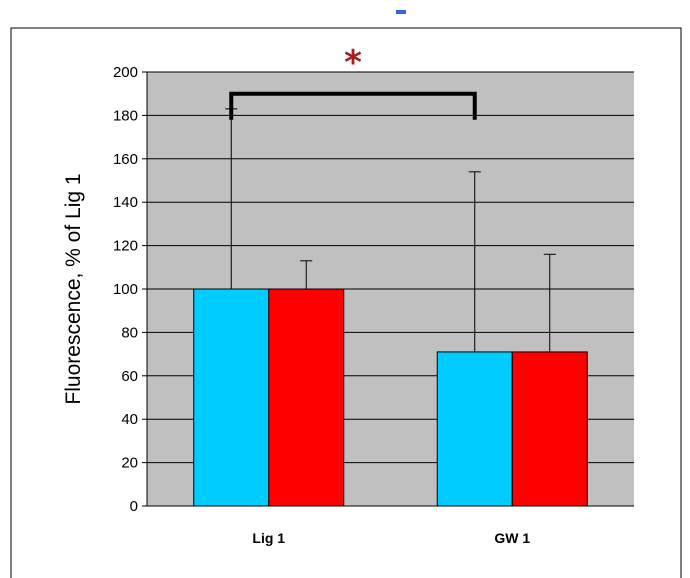  What do you see at coordinates (129, 376) in the screenshot?
I see `y-tick-label: 60` at bounding box center [129, 376].